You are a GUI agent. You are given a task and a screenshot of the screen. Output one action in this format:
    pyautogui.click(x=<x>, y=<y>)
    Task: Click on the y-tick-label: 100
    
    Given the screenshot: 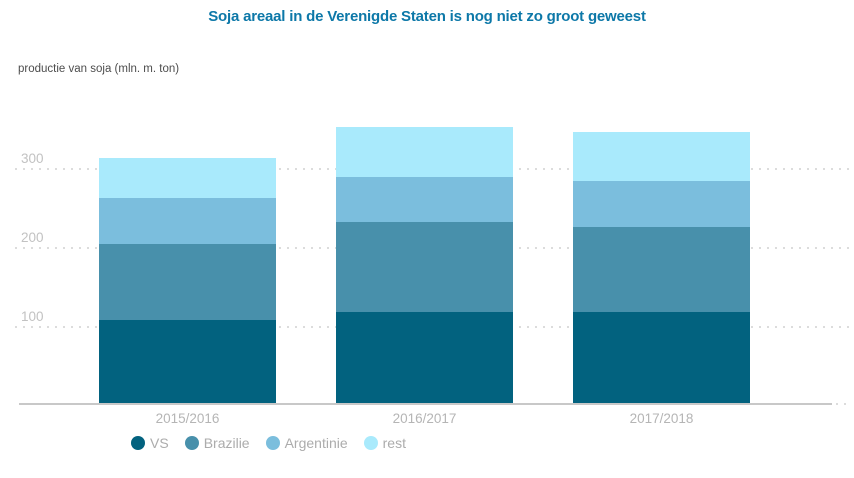 What is the action you would take?
    pyautogui.click(x=32, y=316)
    